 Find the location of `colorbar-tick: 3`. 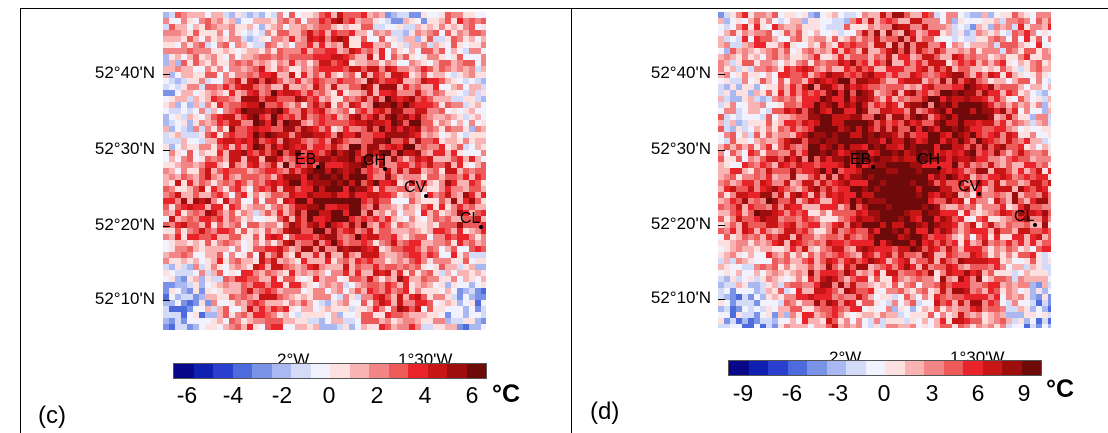

colorbar-tick: 3 is located at coordinates (932, 393).